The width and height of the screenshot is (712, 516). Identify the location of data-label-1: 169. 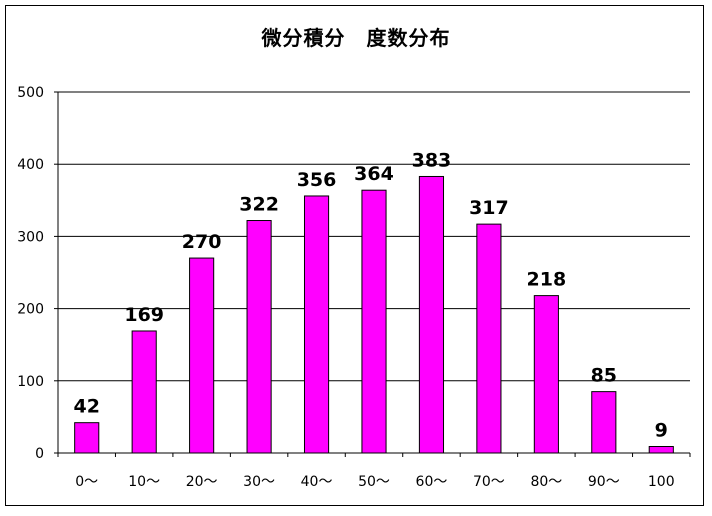
(144, 315).